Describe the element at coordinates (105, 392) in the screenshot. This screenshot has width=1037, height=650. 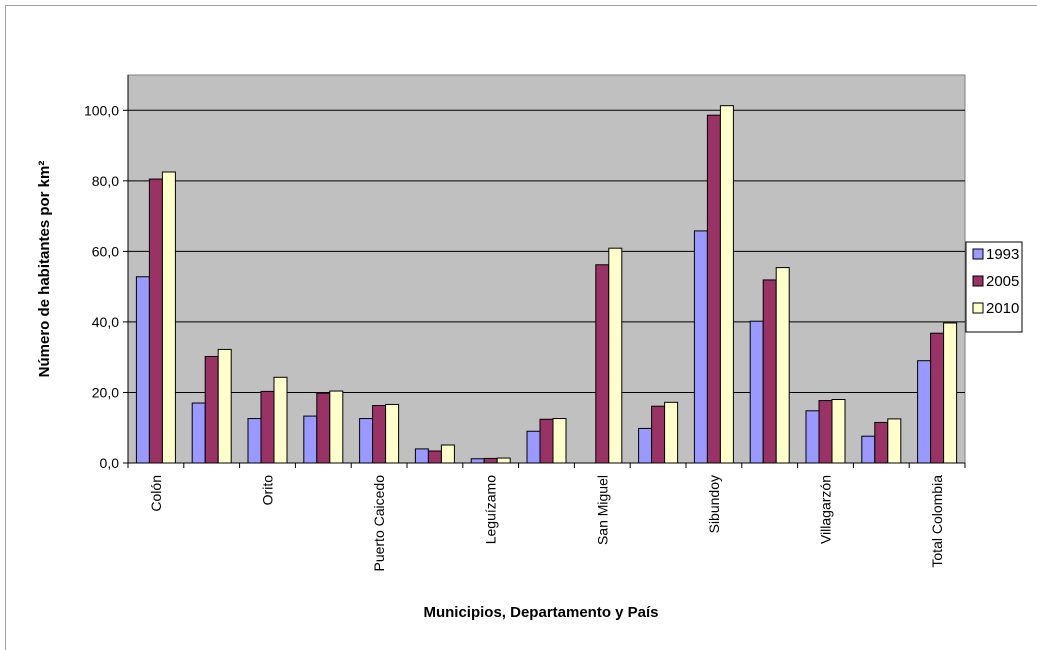
I see `y-tick-label: 20,0` at that location.